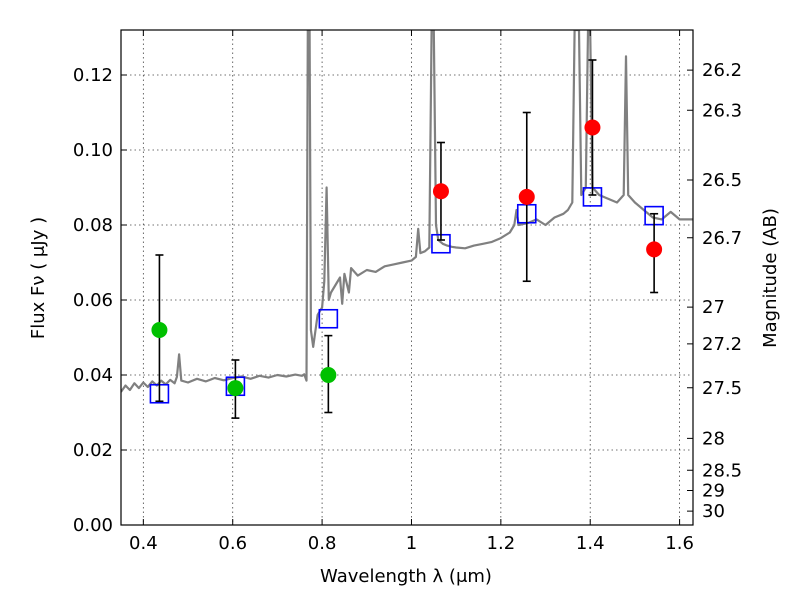 Image resolution: width=800 pixels, height=600 pixels. I want to click on y2-tick-label: 28.5, so click(722, 470).